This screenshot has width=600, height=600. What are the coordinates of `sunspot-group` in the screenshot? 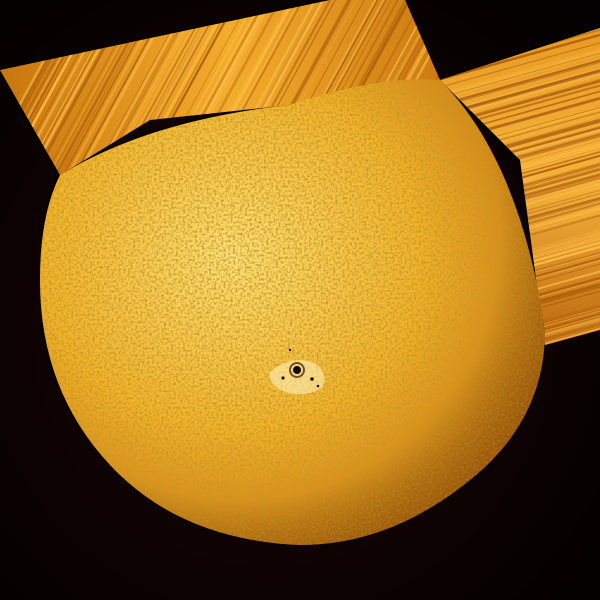 It's located at (297, 371).